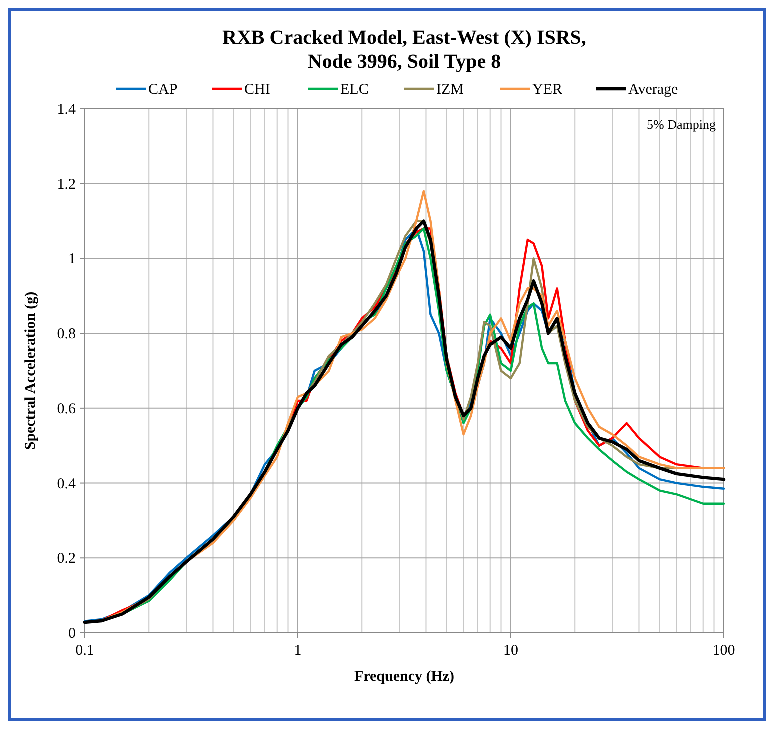 Image resolution: width=774 pixels, height=729 pixels. Describe the element at coordinates (66, 334) in the screenshot. I see `y-tick-label: 0.8` at that location.